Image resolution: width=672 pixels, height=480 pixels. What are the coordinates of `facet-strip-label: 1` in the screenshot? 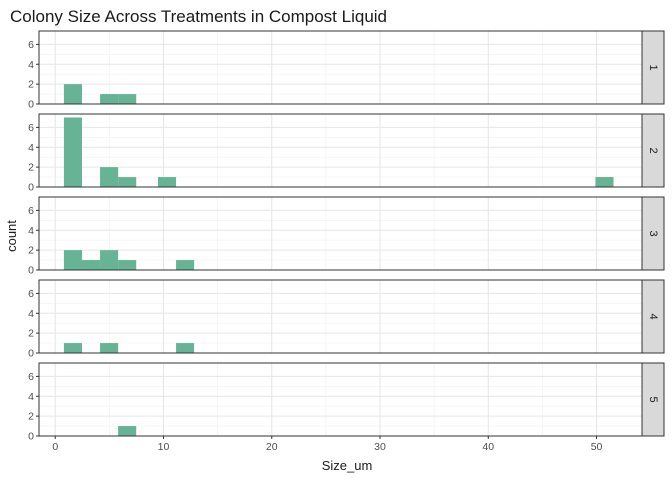 It's located at (653, 67).